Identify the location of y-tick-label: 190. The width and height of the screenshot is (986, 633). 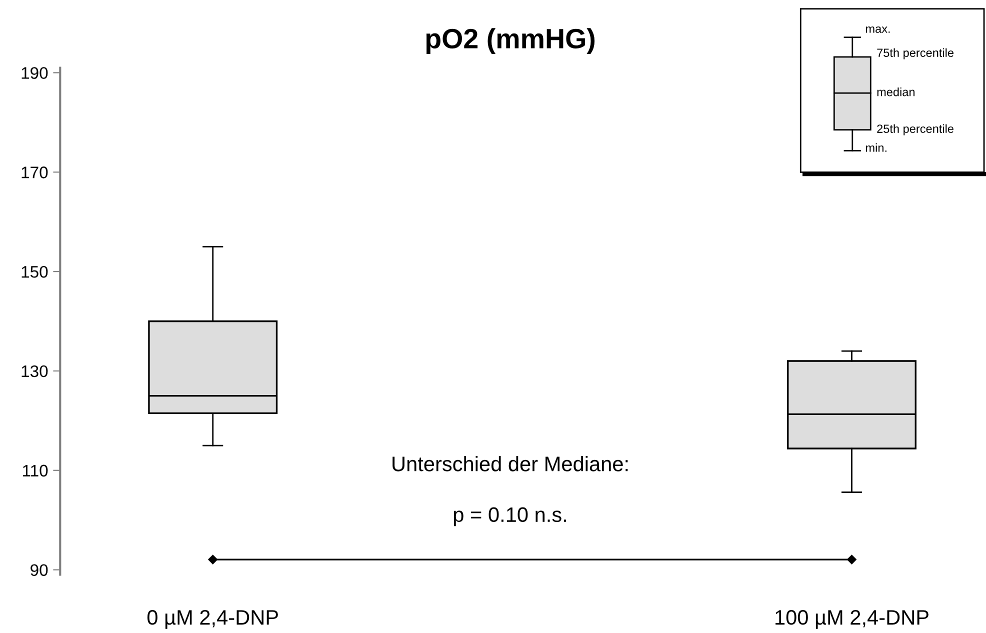
(35, 73).